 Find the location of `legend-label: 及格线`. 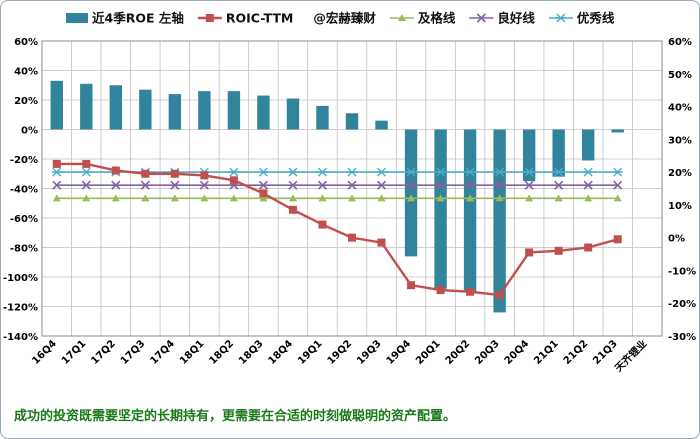

legend-label: 及格线 is located at coordinates (437, 18).